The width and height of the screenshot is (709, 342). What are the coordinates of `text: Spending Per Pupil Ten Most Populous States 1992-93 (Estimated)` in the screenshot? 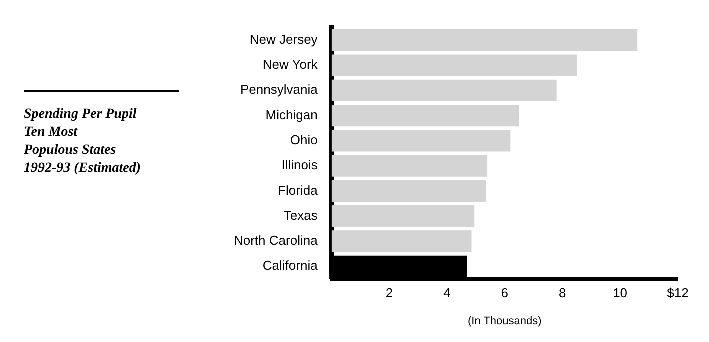 It's located at (83, 142).